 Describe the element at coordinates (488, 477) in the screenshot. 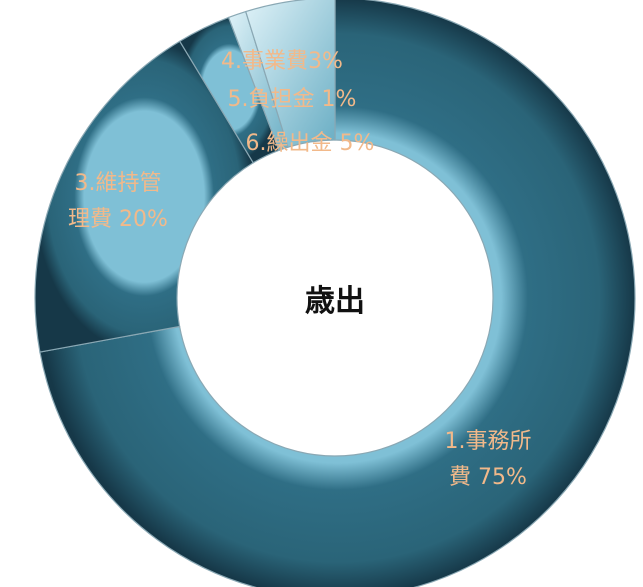

I see `slice-label-1-line-2: 費 75%` at that location.